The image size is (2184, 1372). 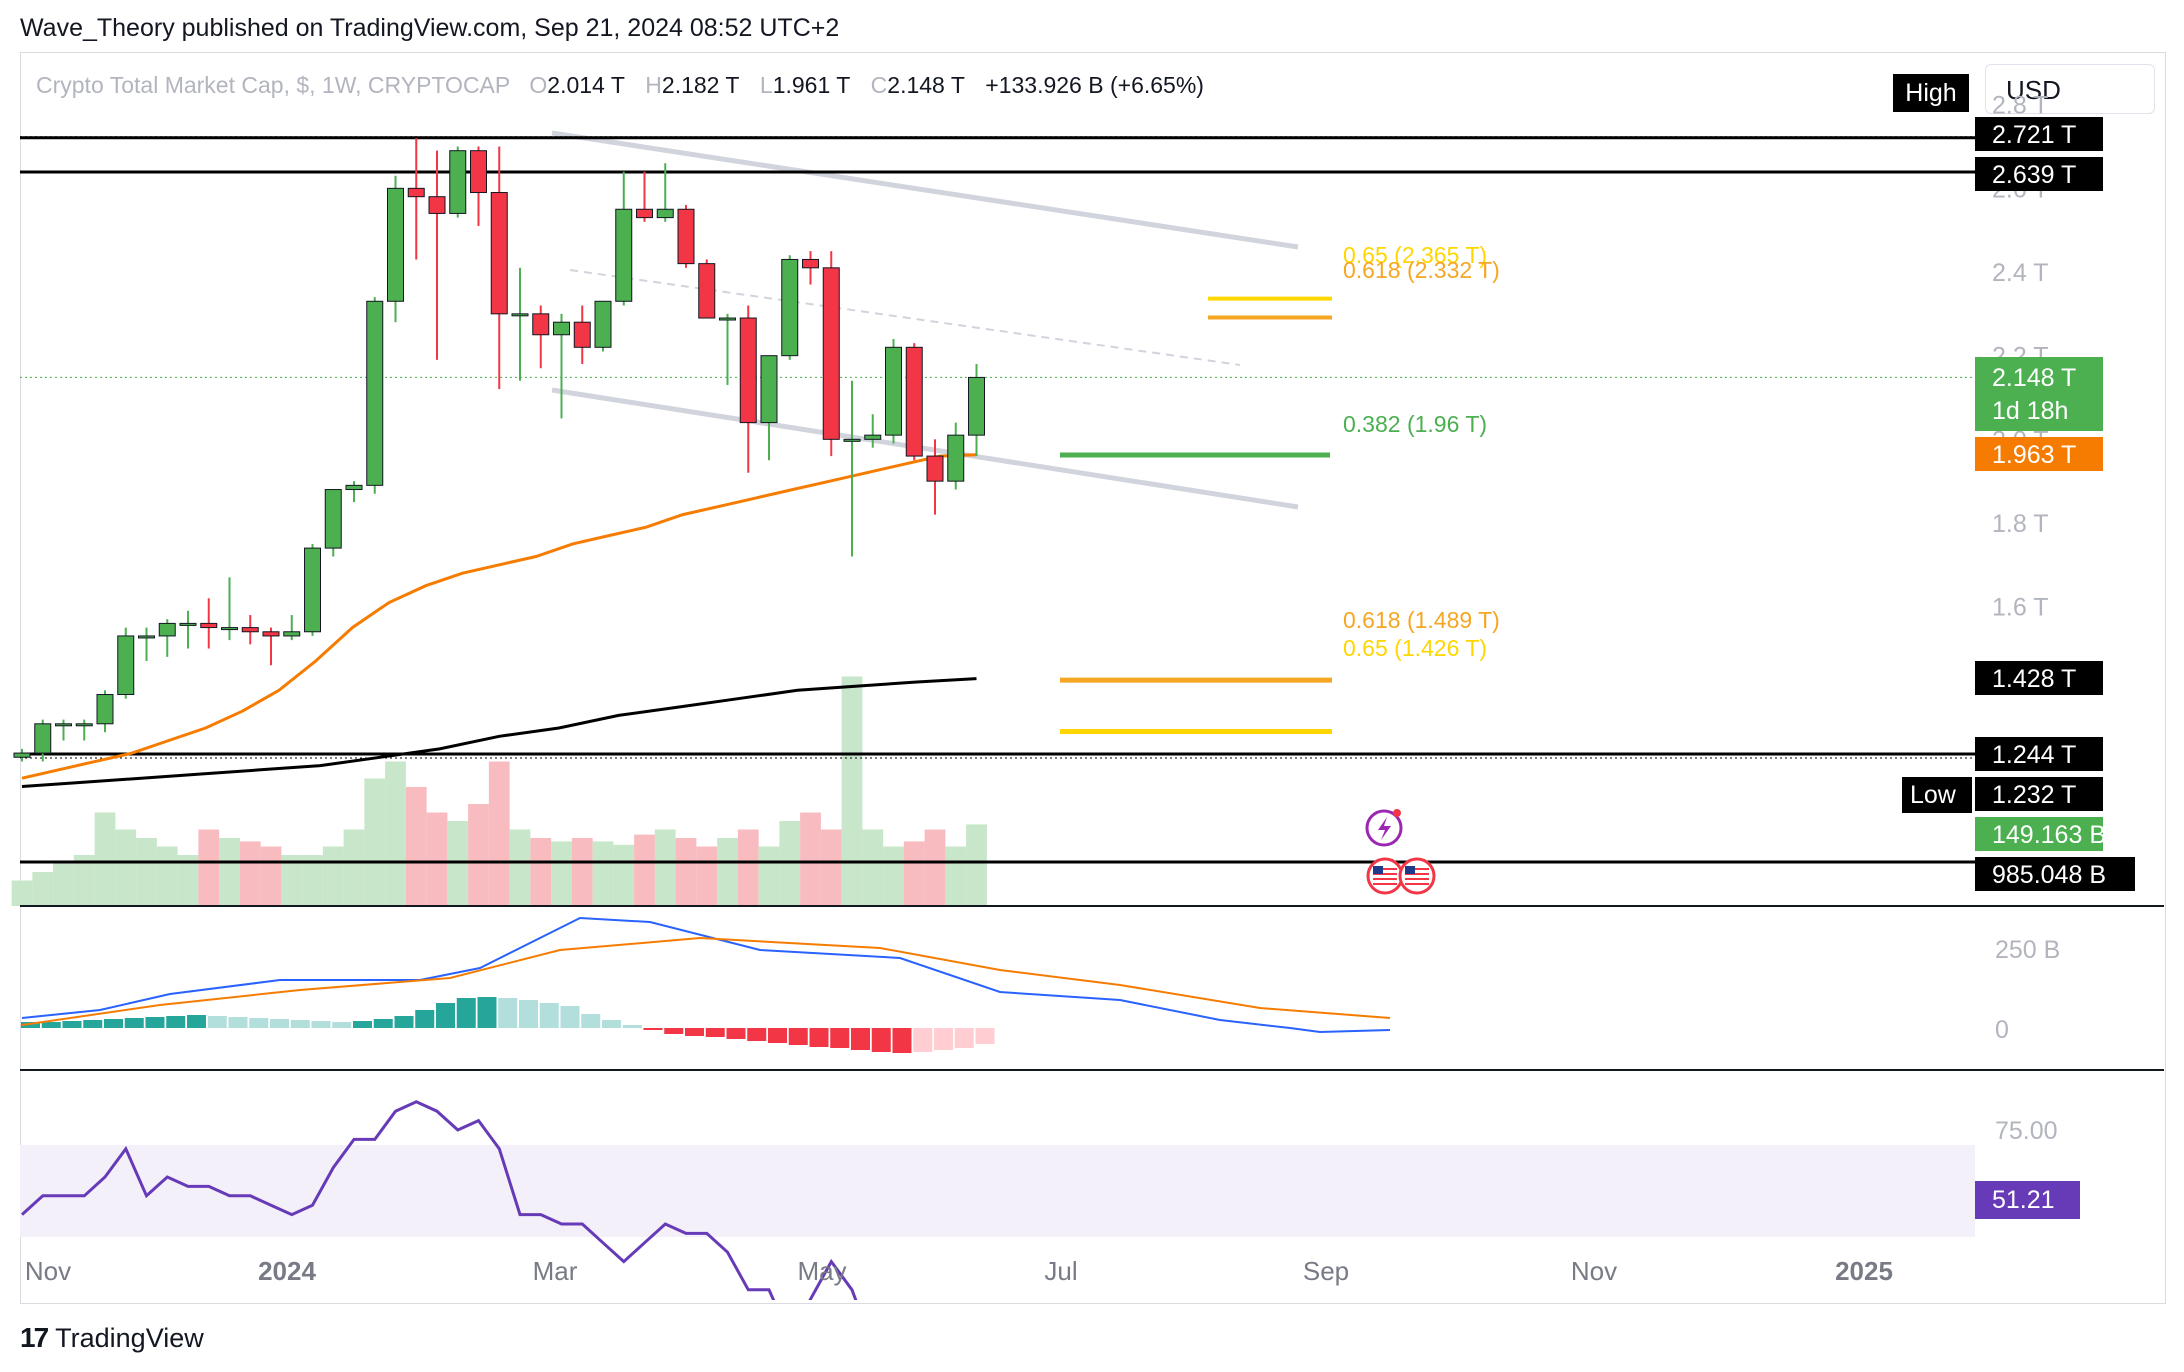 What do you see at coordinates (1094, 85) in the screenshot?
I see `legend-change: +133.926 B (+6.65%)` at bounding box center [1094, 85].